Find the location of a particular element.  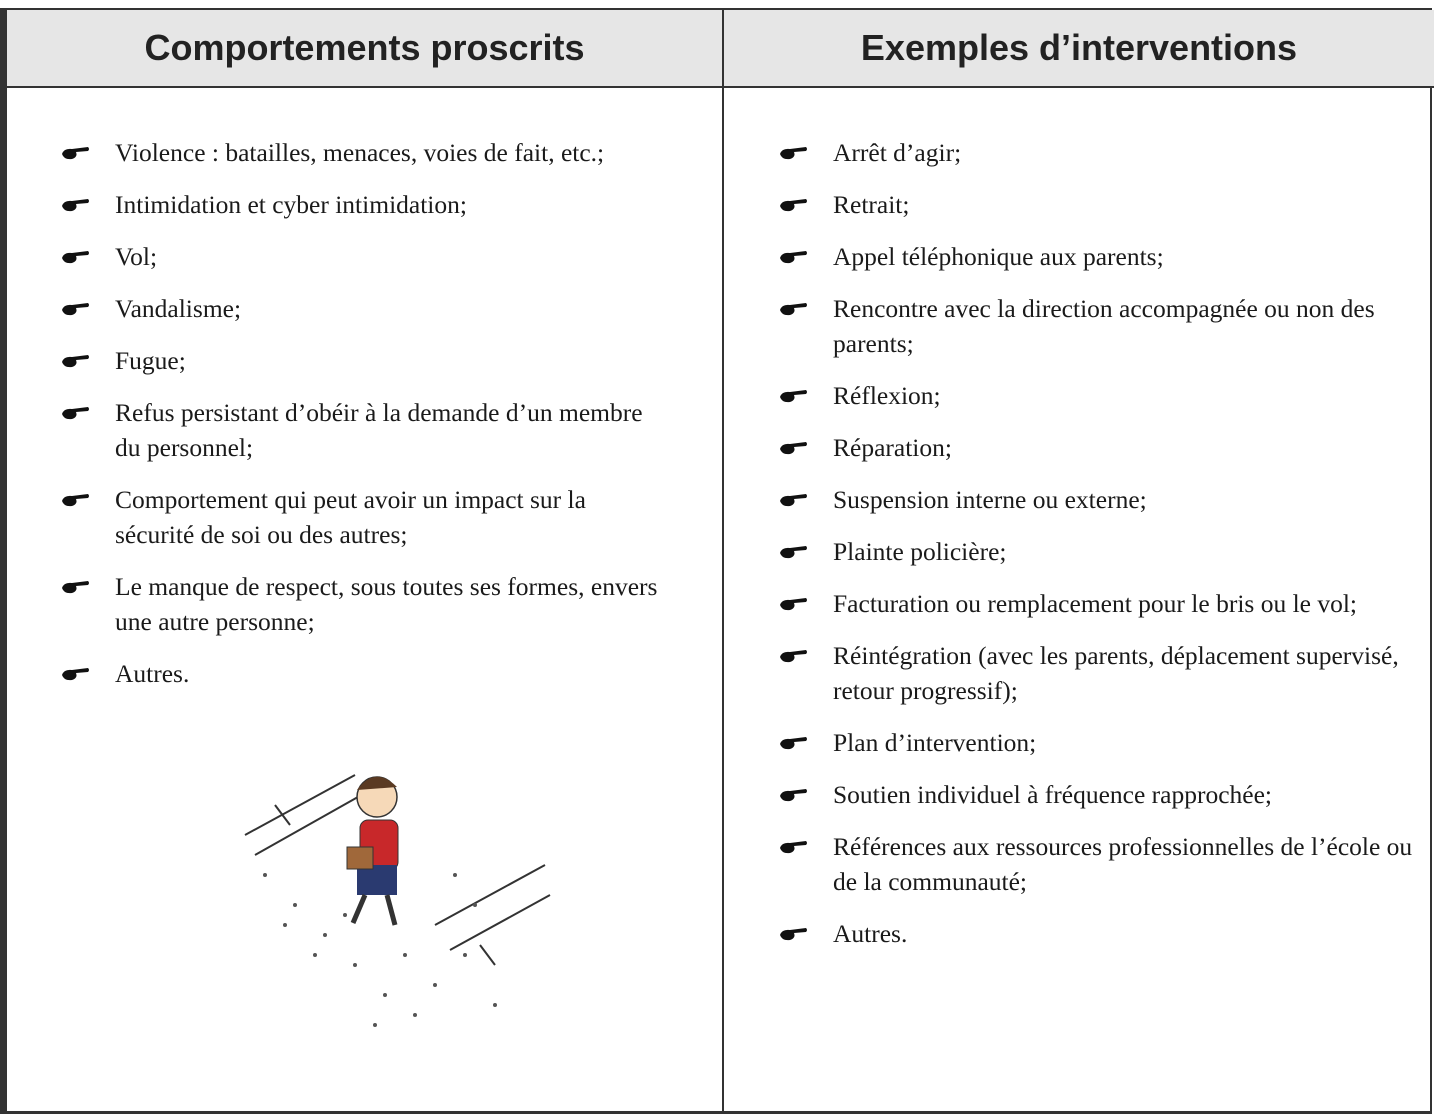

list-item: Suspension interne ou externe; is located at coordinates (1098, 499).